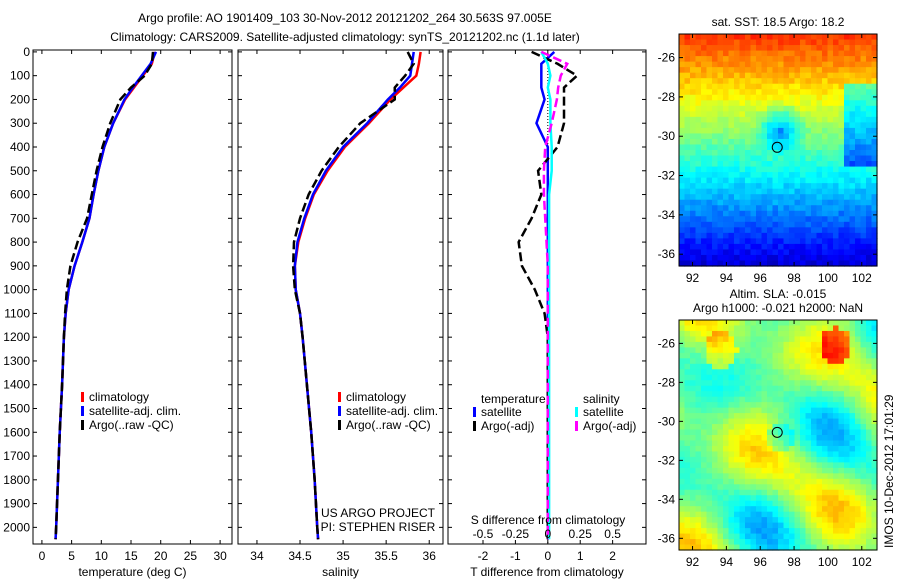 This screenshot has width=900, height=580. I want to click on series-s-argo-adj-, so click(554, 295).